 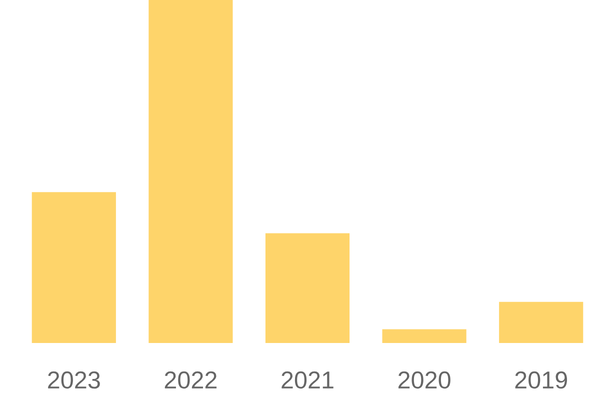 What do you see at coordinates (424, 380) in the screenshot?
I see `x-tick-label: 2020` at bounding box center [424, 380].